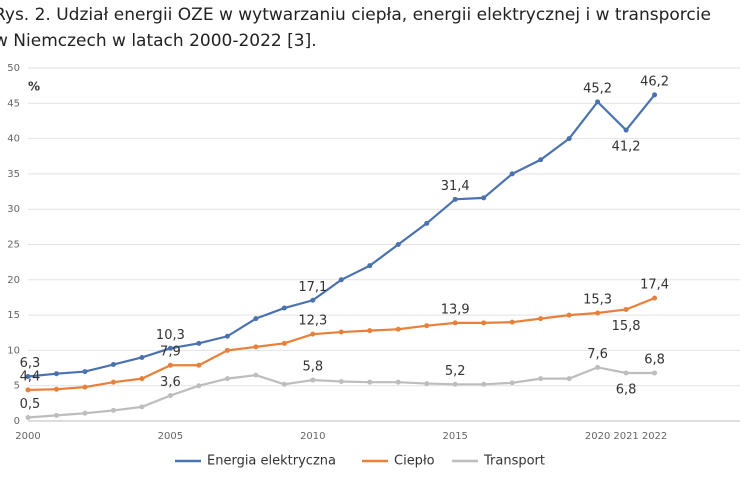 This screenshot has width=741, height=486. Describe the element at coordinates (13, 280) in the screenshot. I see `y-tick-label: 20` at that location.